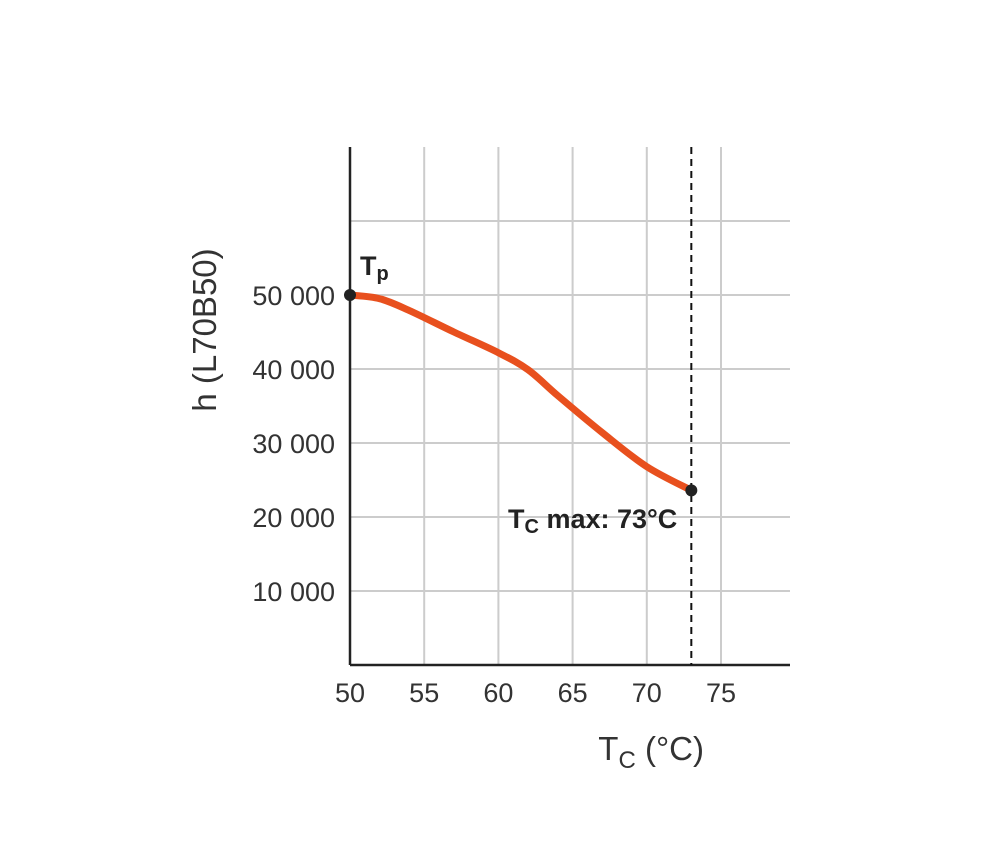 Image resolution: width=1000 pixels, height=852 pixels. I want to click on tc-max-annotation: TC max: 73°C, so click(592, 521).